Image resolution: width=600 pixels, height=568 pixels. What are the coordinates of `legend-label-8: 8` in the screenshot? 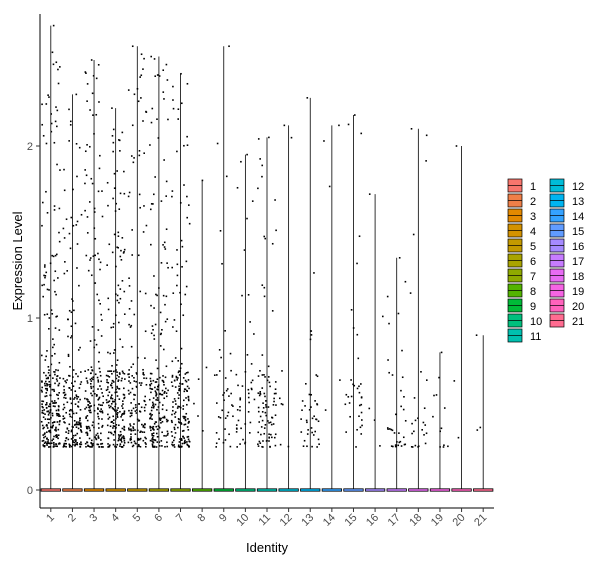 It's located at (533, 292).